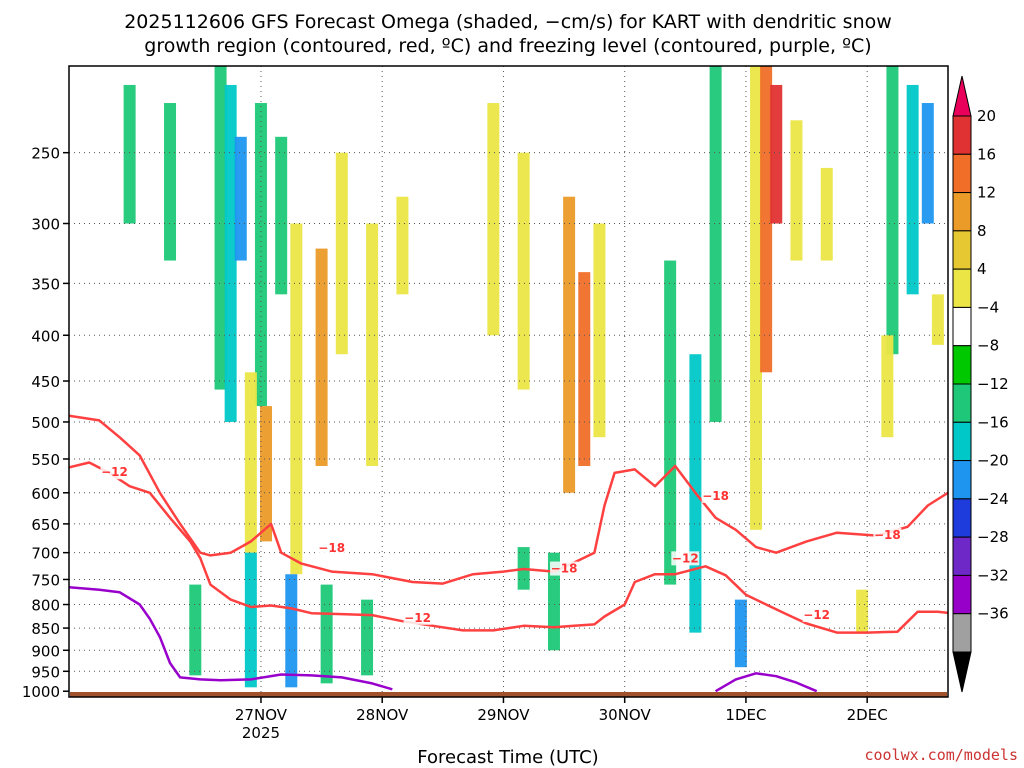 The width and height of the screenshot is (1024, 768). I want to click on colorbar: 20 16 12 8 4 −4 −8 −12 −16 −20 −24 −28 −32 −36, so click(980, 384).